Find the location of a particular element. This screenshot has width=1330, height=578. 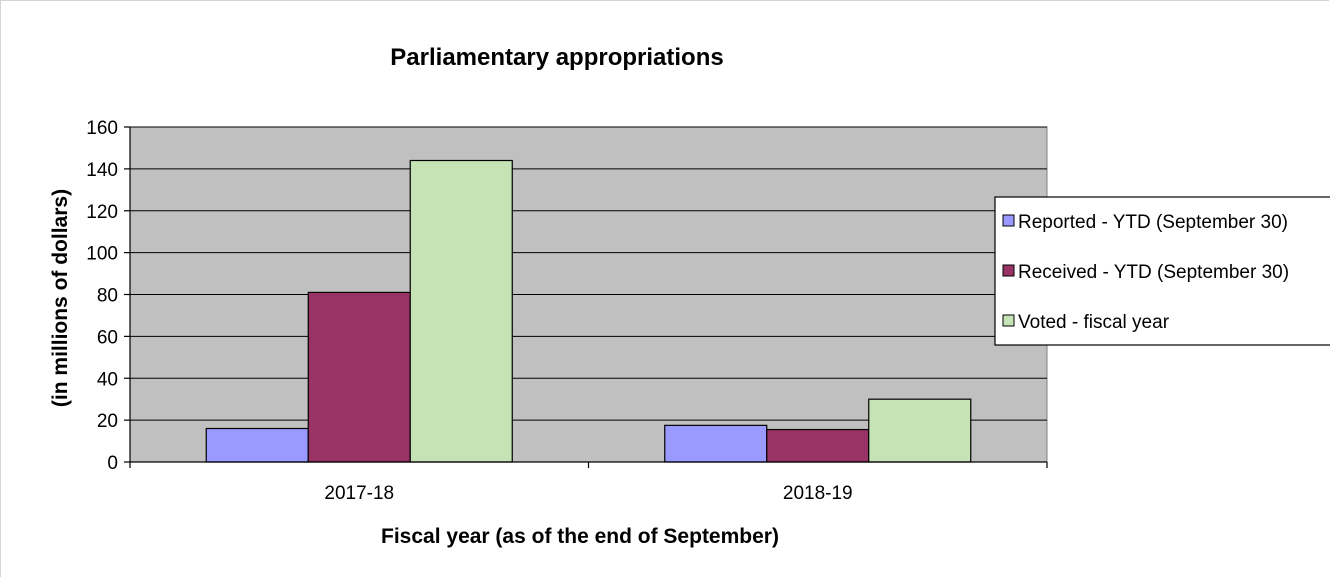

y-axis-title: (in millions of dollars) is located at coordinates (60, 298).